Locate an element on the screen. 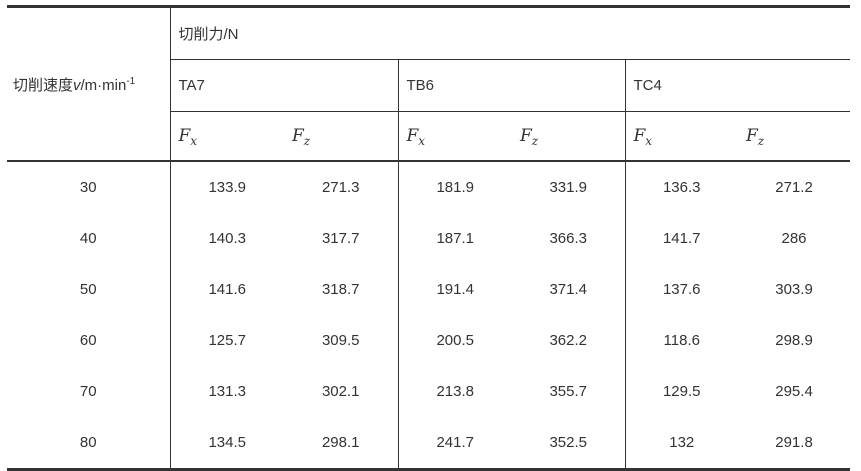  value-cell-tc4-fx: 137.6 is located at coordinates (681, 289).